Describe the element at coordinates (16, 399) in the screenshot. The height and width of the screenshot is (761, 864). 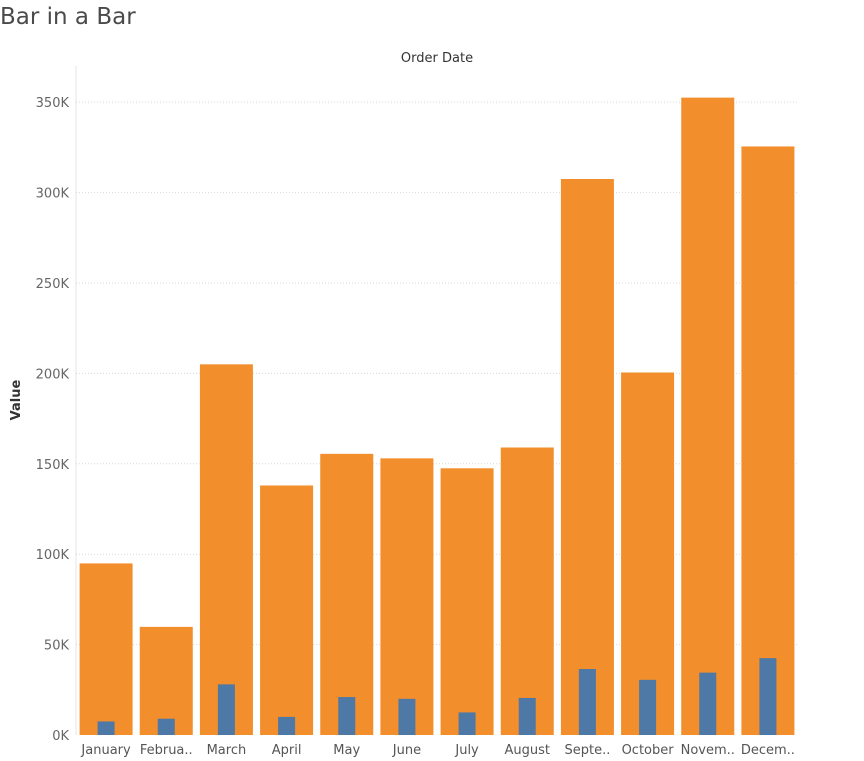
I see `y-axis-label: Value` at that location.